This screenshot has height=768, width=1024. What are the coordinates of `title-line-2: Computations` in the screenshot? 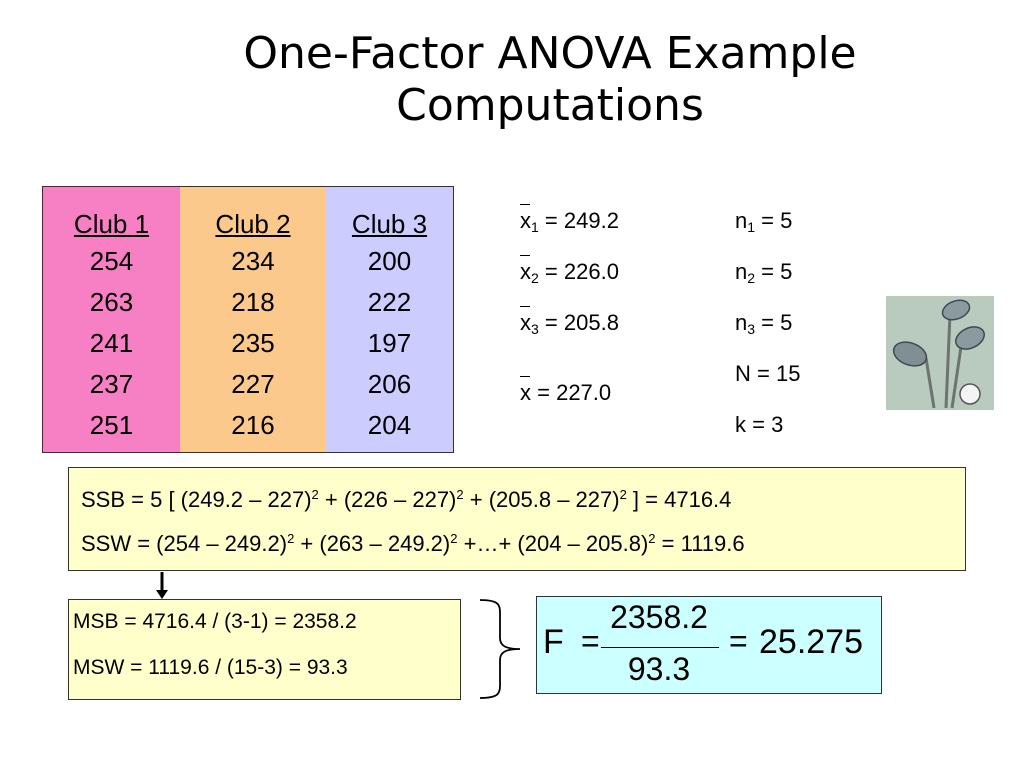 It's located at (550, 105).